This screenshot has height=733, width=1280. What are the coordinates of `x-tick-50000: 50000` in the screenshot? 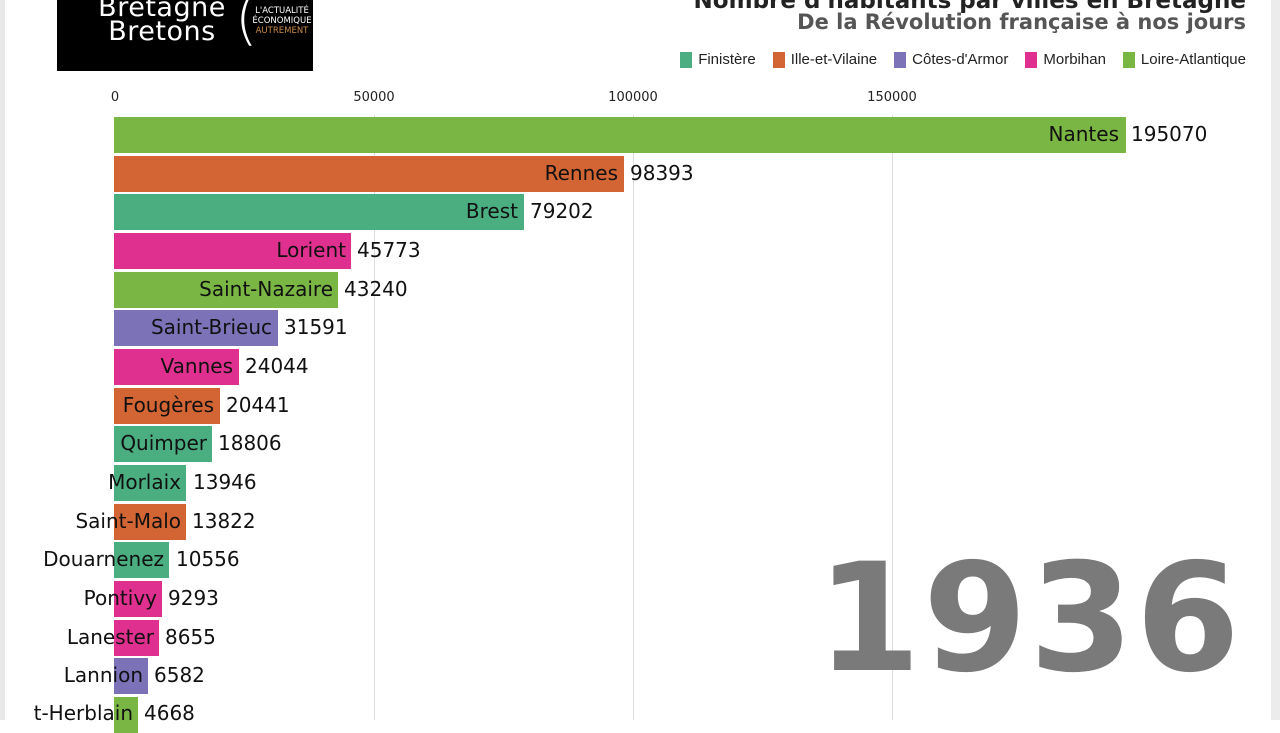 It's located at (374, 97).